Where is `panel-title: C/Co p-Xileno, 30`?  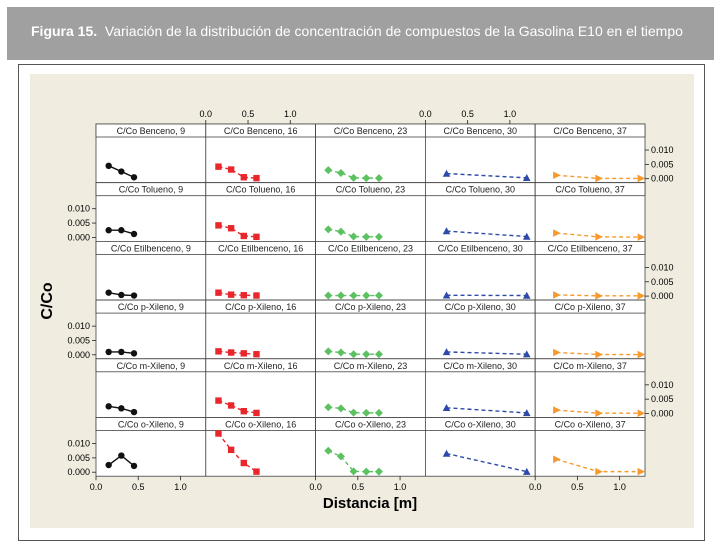 panel-title: C/Co p-Xileno, 30 is located at coordinates (480, 307).